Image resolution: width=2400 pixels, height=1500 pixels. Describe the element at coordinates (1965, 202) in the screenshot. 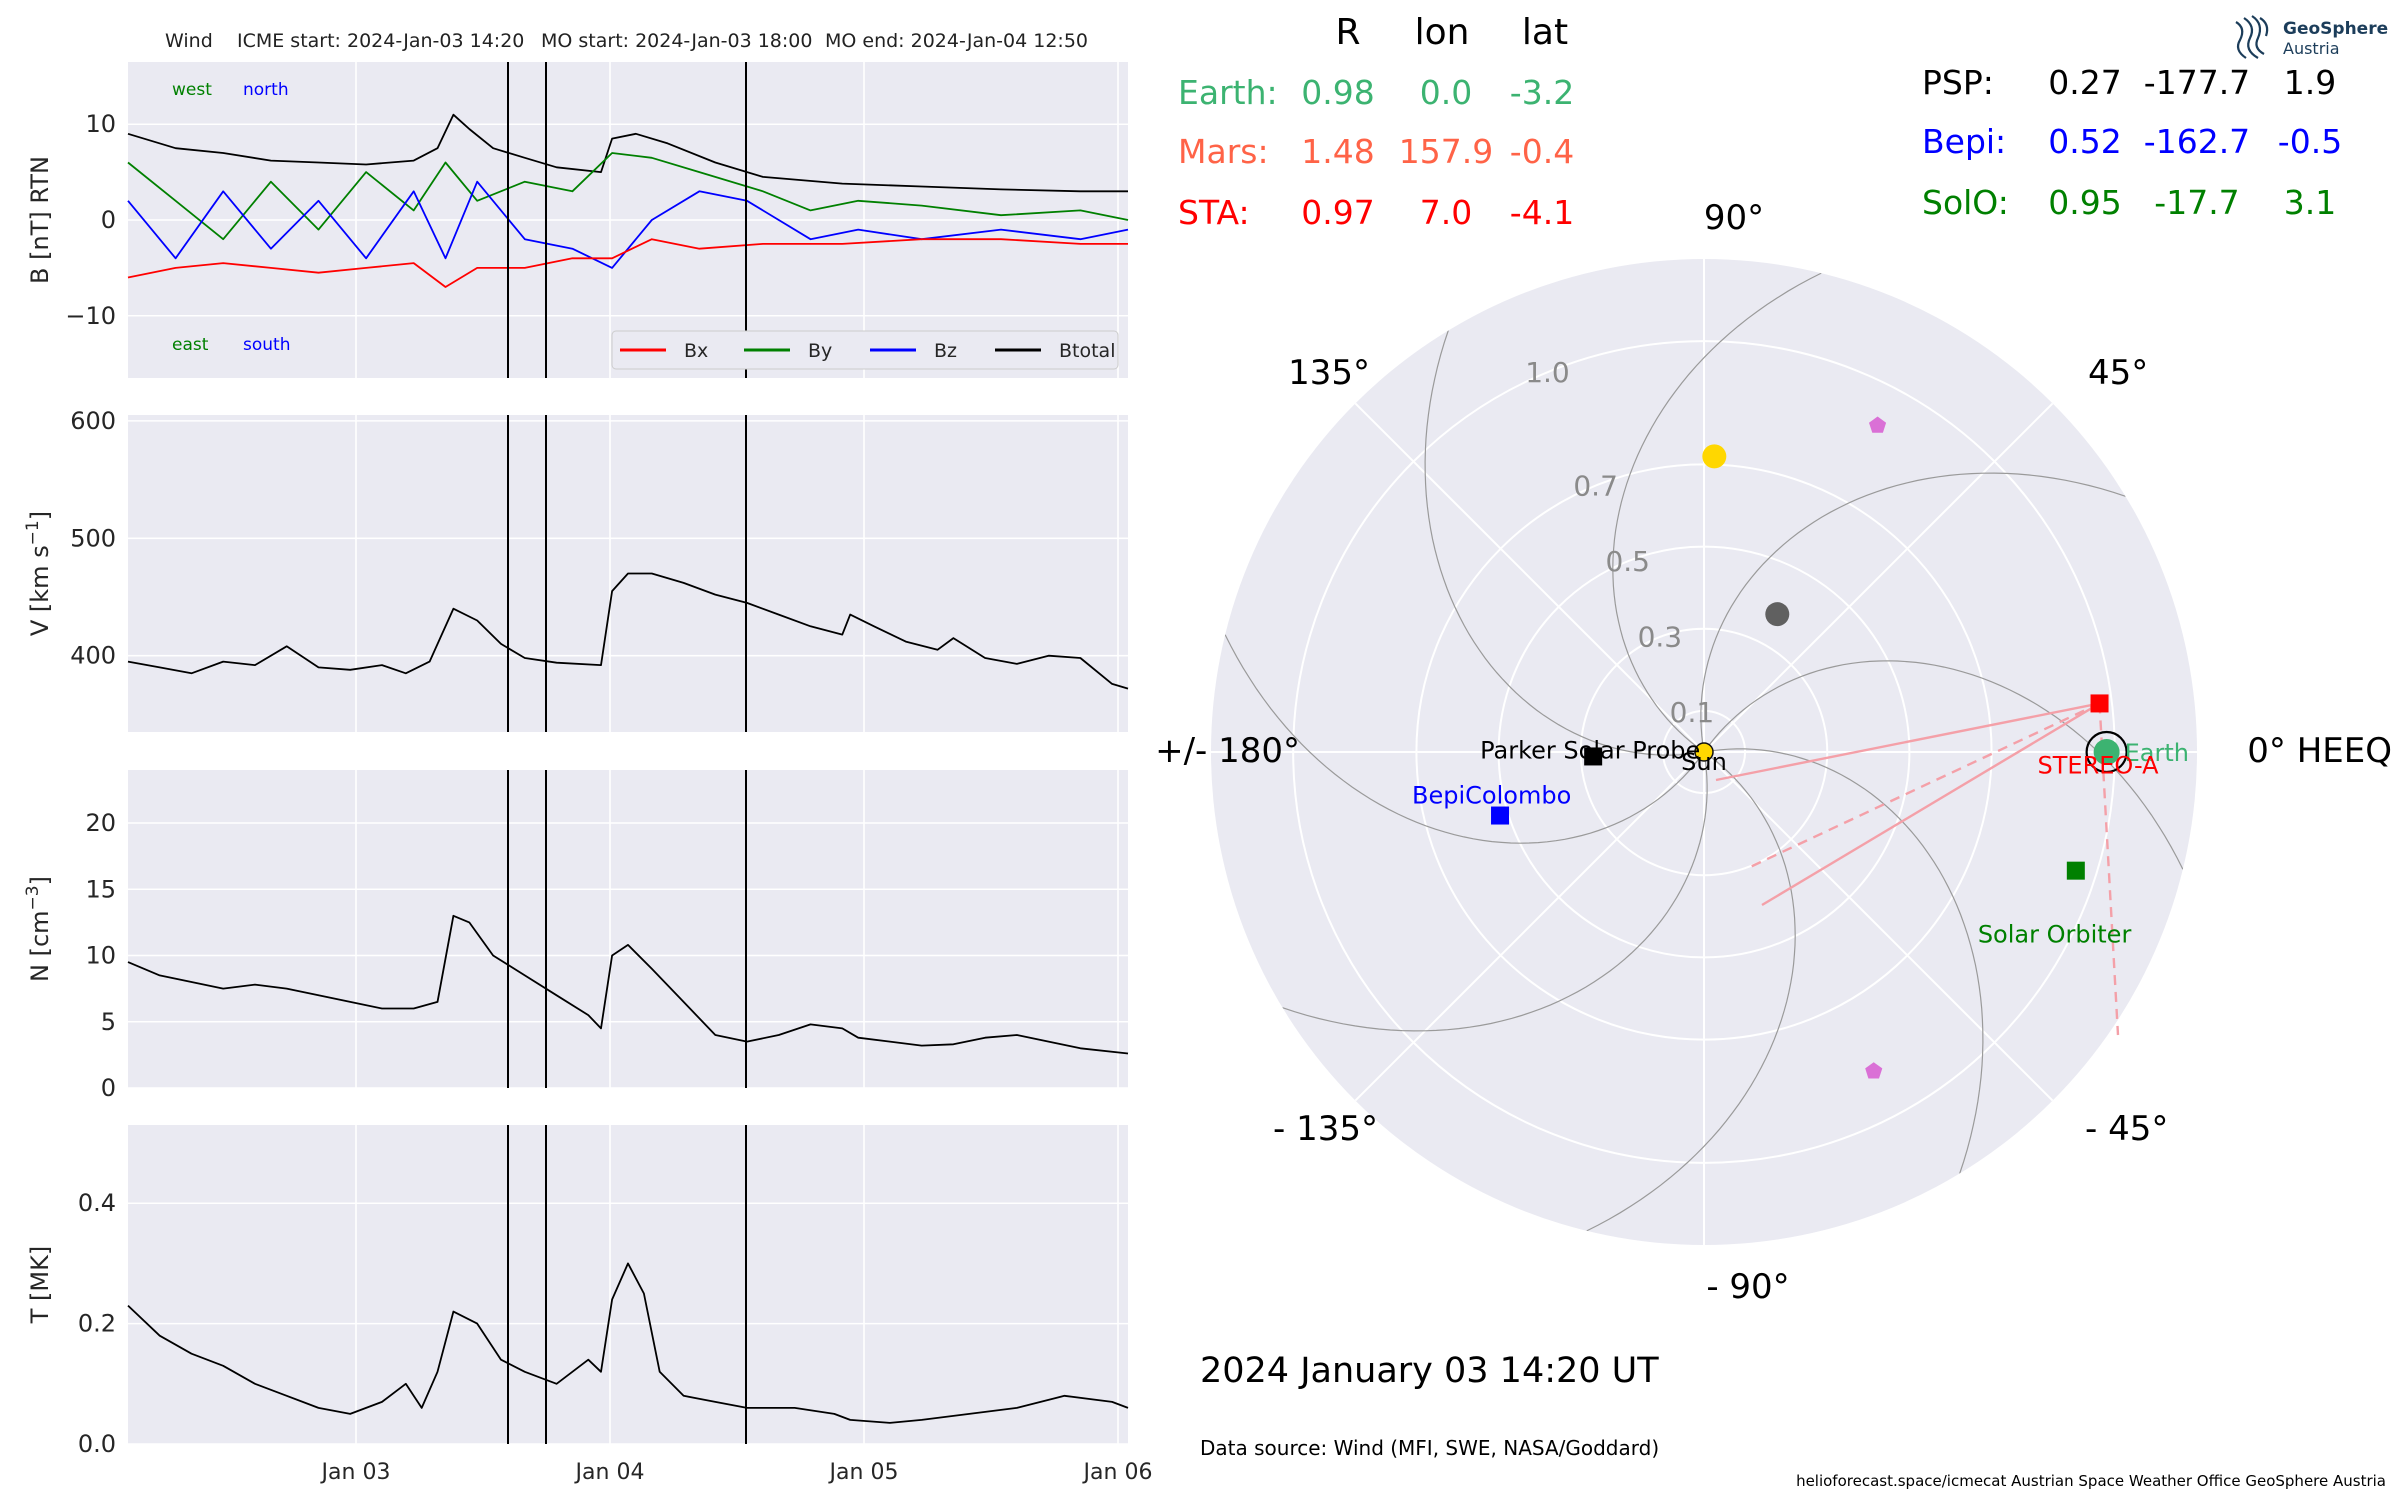

I see `table-right-name: SolO:` at that location.